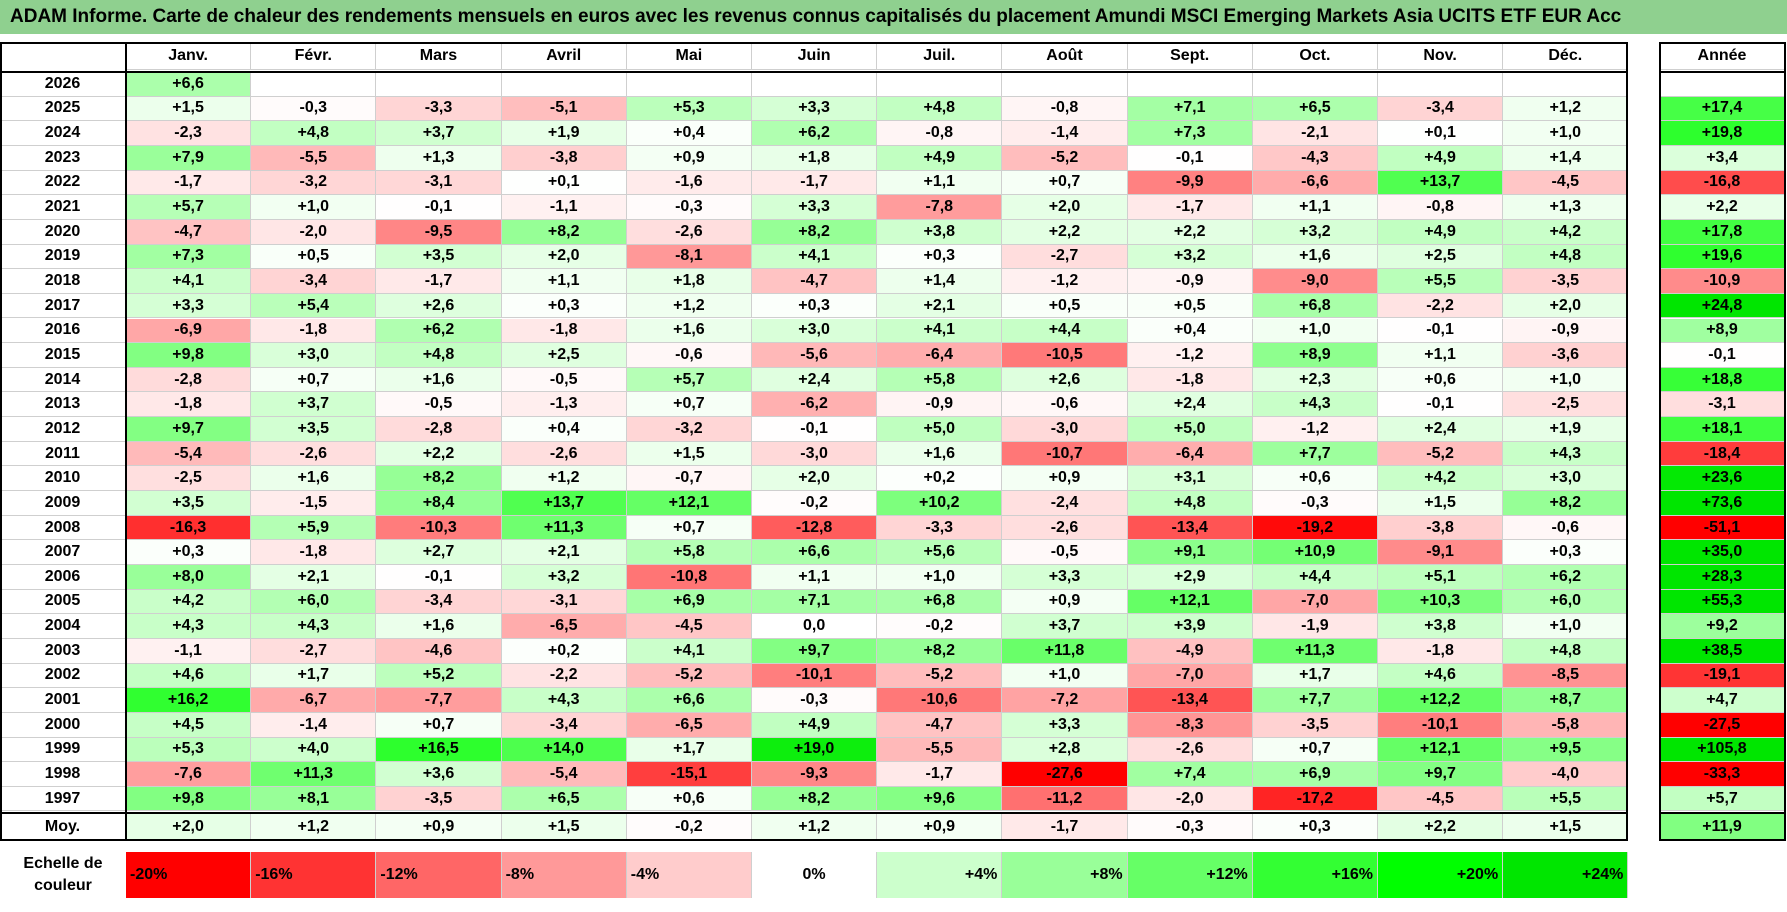  Describe the element at coordinates (63, 602) in the screenshot. I see `year-label: 2005` at that location.